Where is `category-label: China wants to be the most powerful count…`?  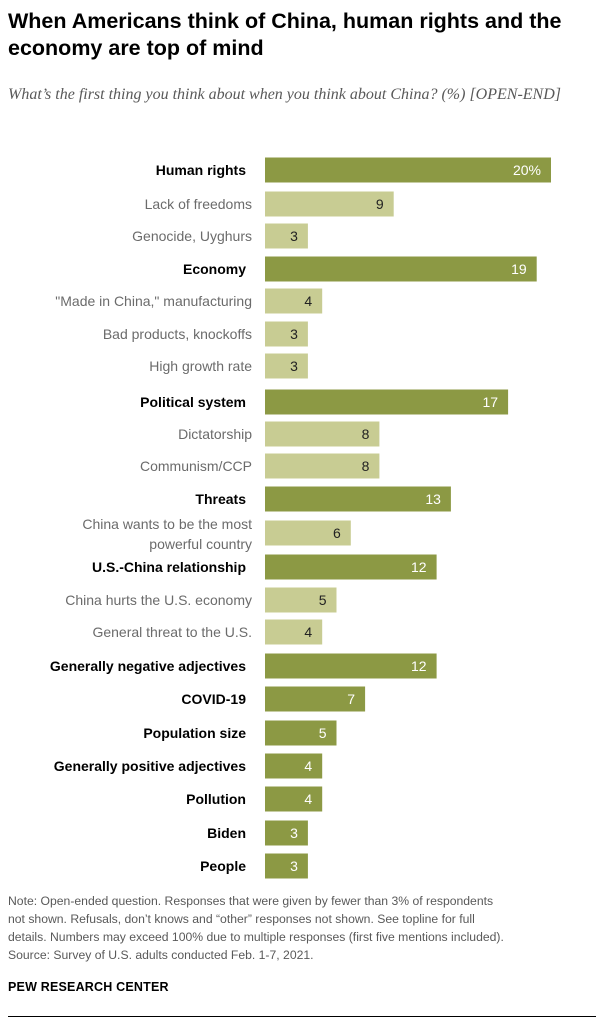
category-label: China wants to be the most powerful count… is located at coordinates (167, 534).